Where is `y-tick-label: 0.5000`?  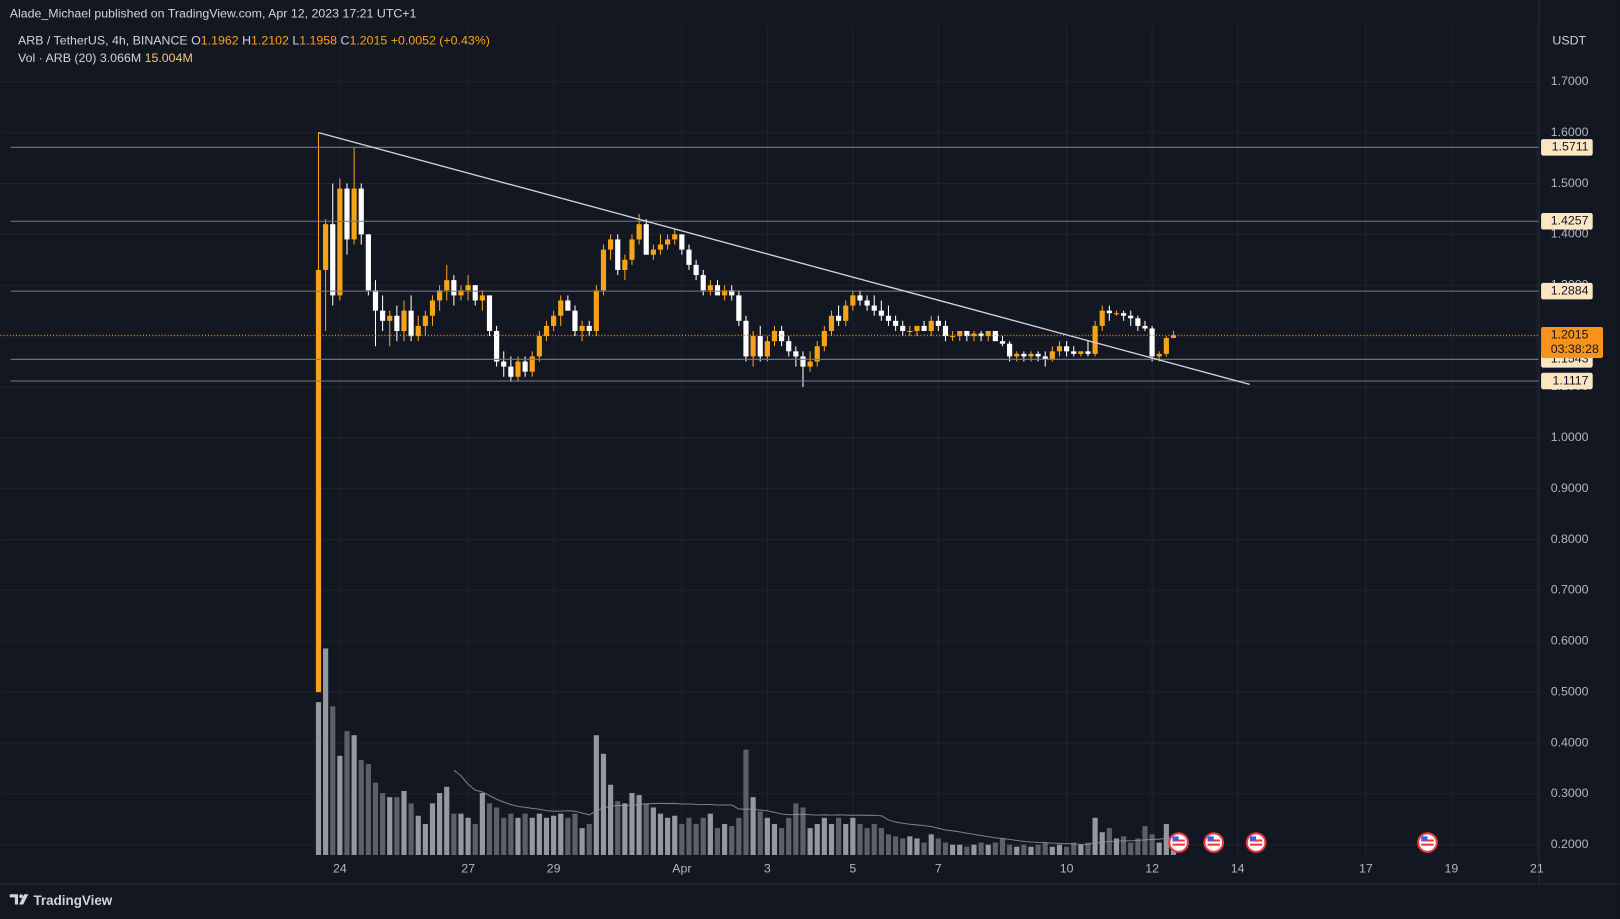
y-tick-label: 0.5000 is located at coordinates (1570, 691).